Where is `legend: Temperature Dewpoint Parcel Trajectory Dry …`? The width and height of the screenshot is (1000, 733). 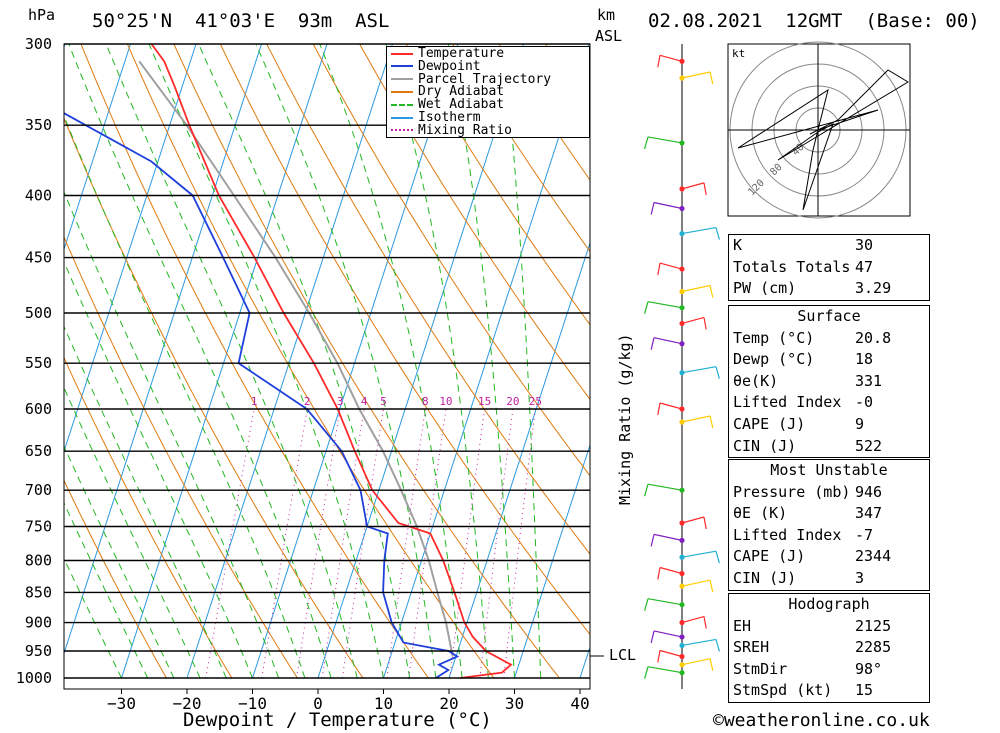 legend: Temperature Dewpoint Parcel Trajectory Dry … is located at coordinates (488, 92).